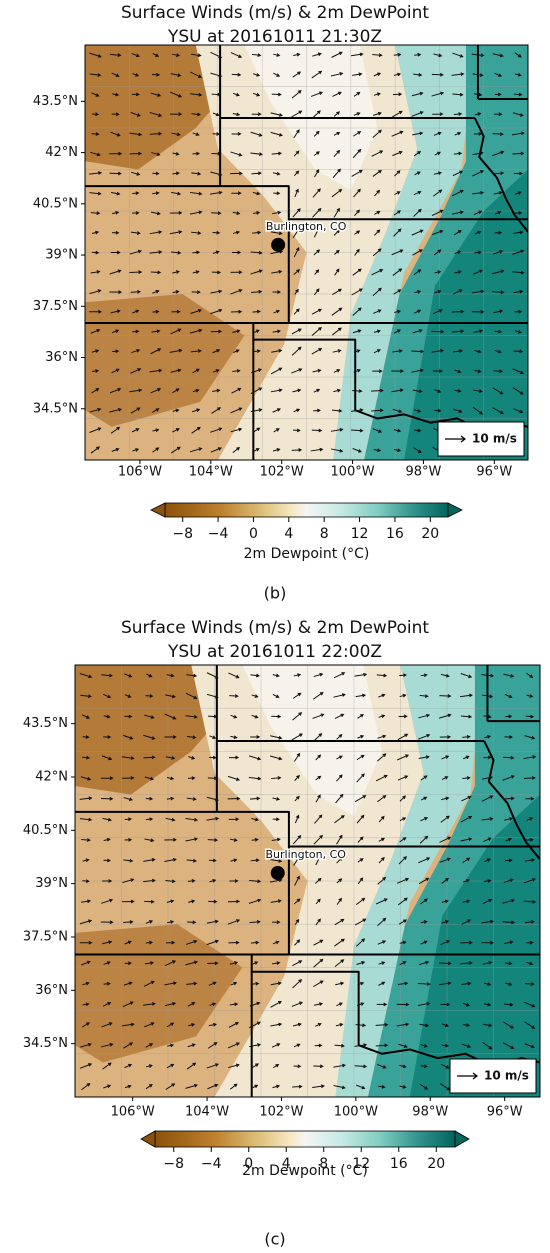 The height and width of the screenshot is (1253, 550). I want to click on colorbar-label: 2m Dewpoint (°C), so click(307, 554).